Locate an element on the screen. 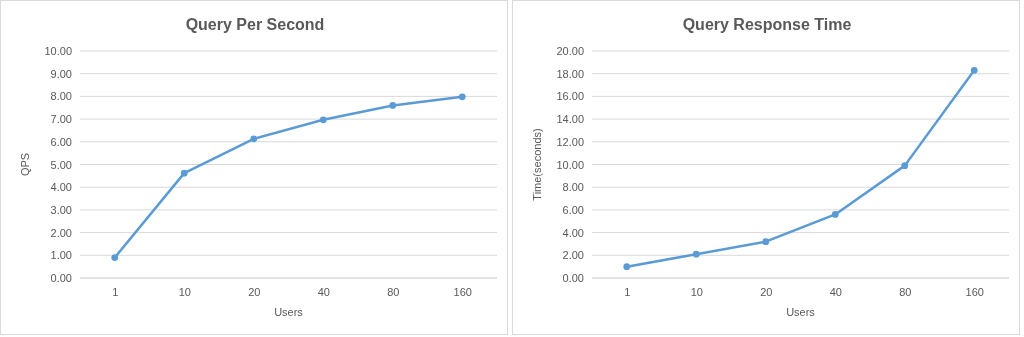  y-tick-label: 5.00 is located at coordinates (61, 164).